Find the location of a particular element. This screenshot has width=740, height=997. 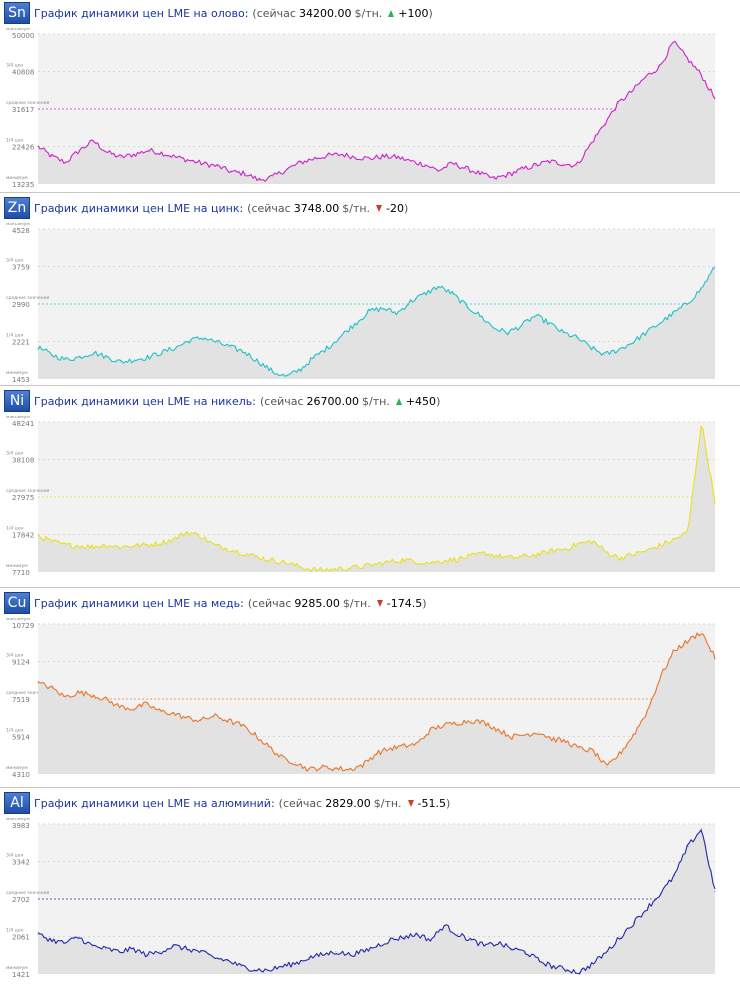

current-label: сейчас is located at coordinates (276, 13).